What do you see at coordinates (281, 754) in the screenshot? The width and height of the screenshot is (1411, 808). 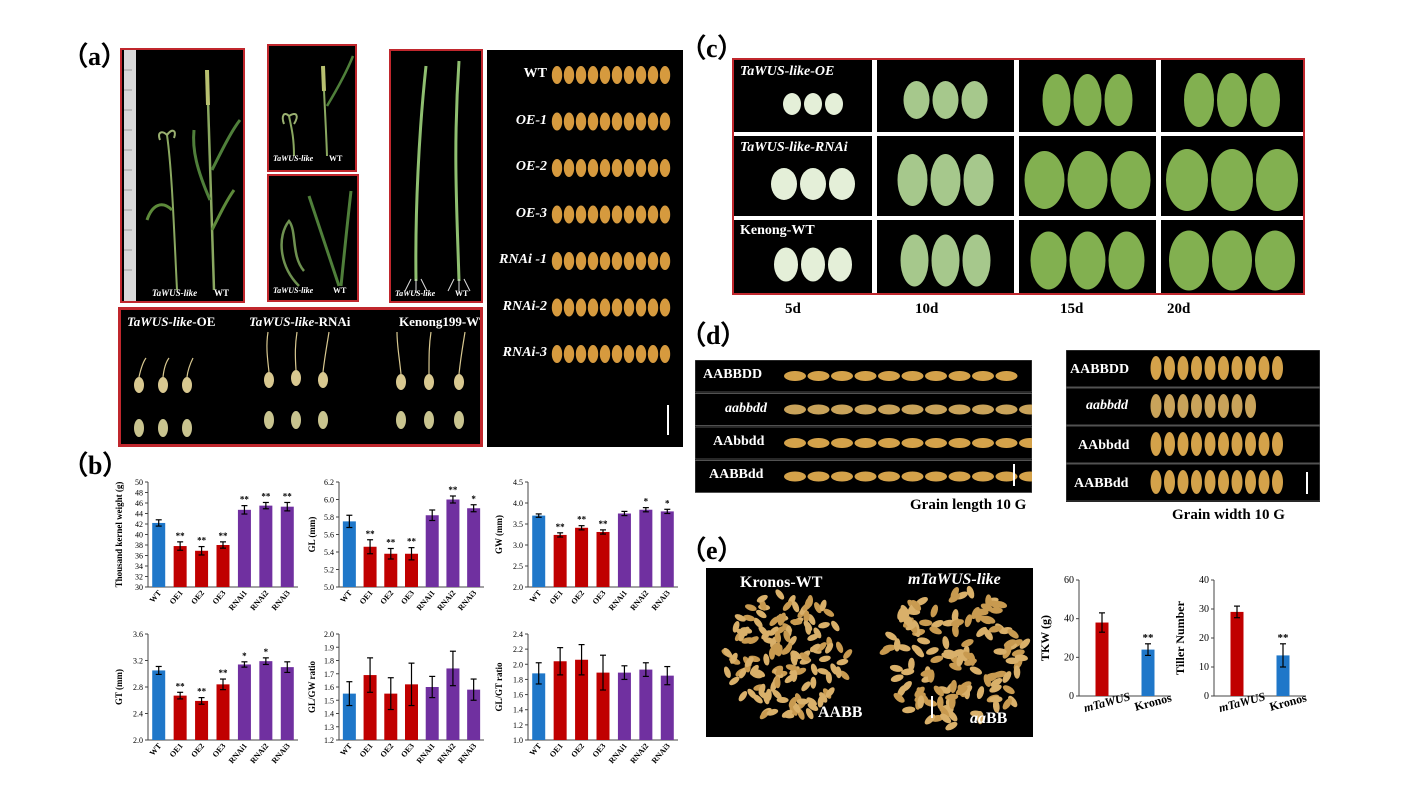 I see `x-tick-label: RNAi3` at bounding box center [281, 754].